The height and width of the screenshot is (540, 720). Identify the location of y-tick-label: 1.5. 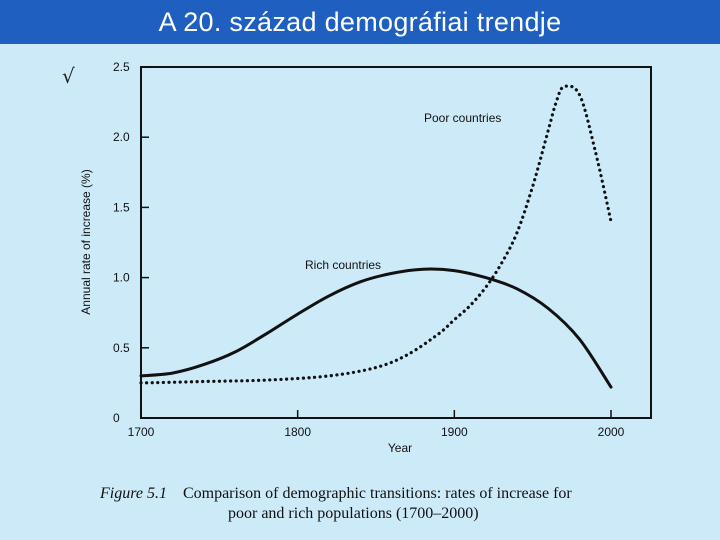
(121, 207).